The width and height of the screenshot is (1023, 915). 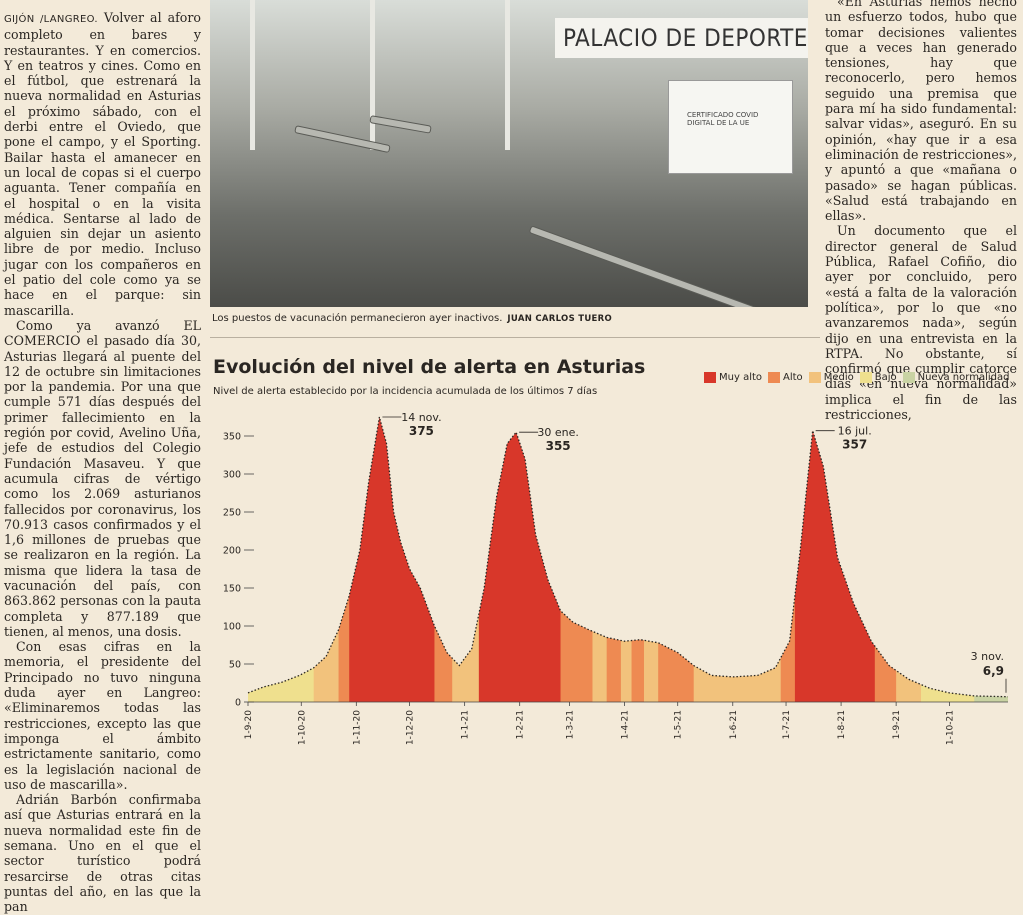 What do you see at coordinates (838, 377) in the screenshot?
I see `legend-label: Medio` at bounding box center [838, 377].